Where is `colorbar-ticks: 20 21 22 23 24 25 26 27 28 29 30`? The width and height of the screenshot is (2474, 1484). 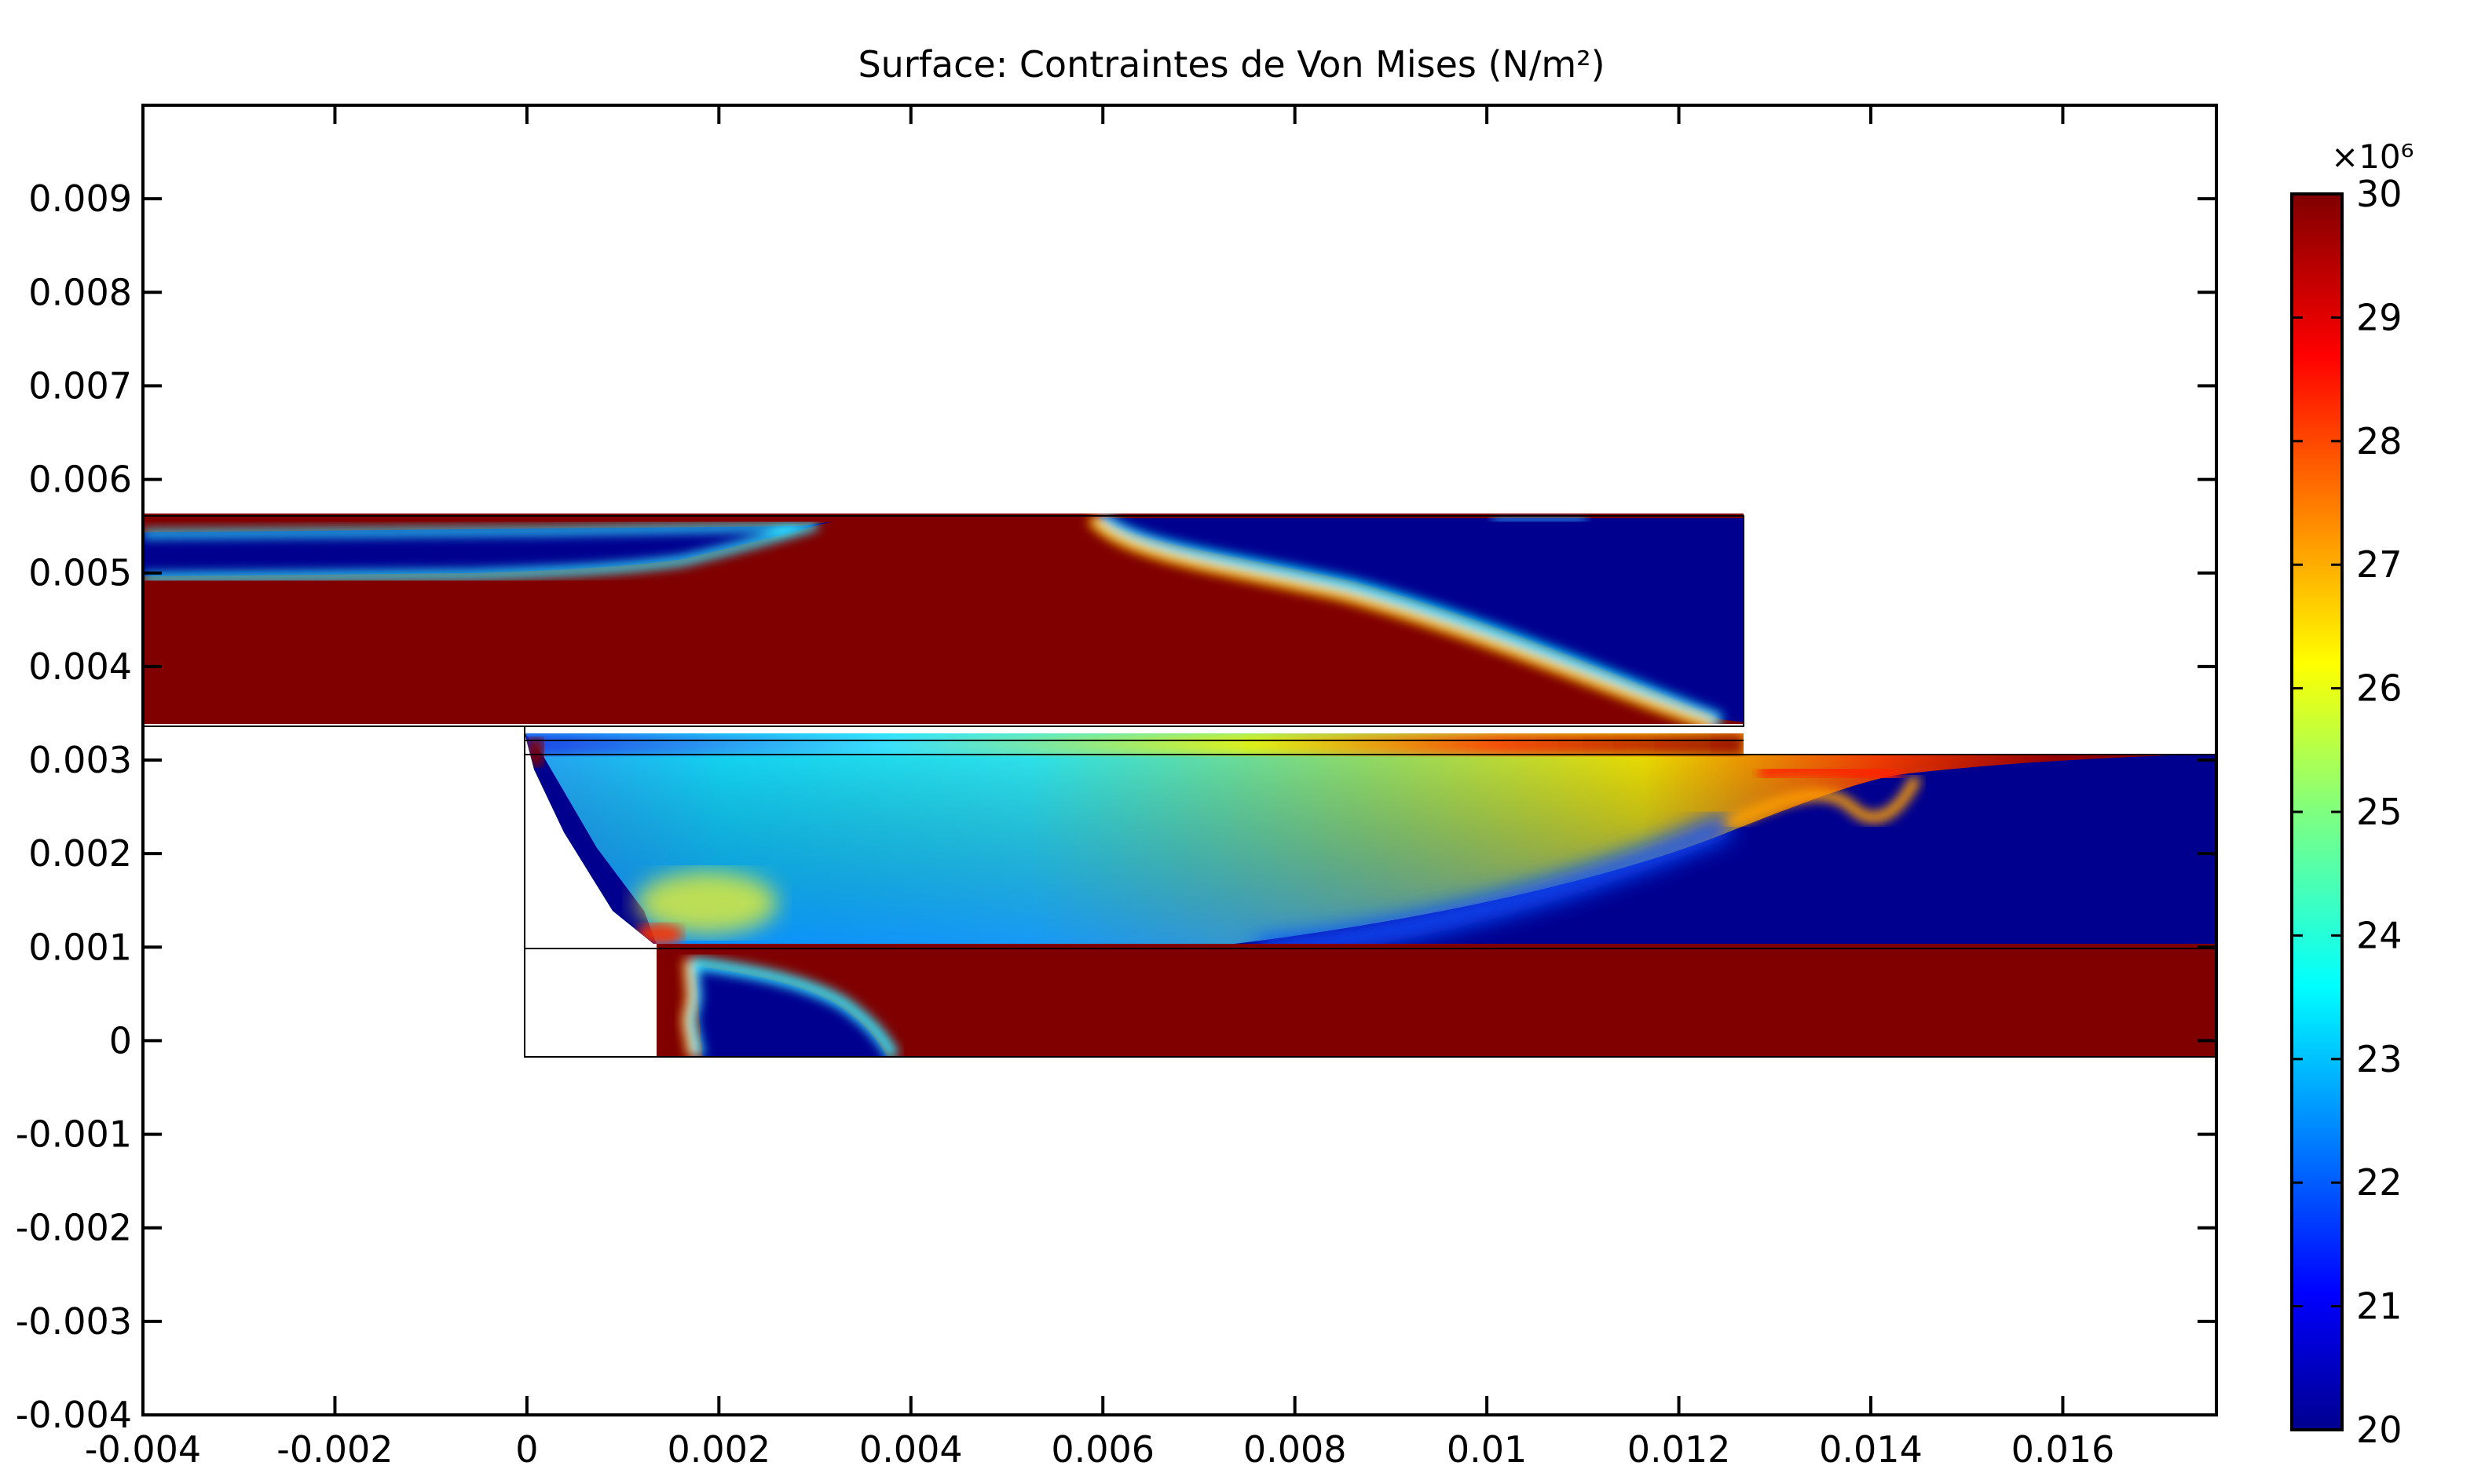
colorbar-ticks: 20 21 22 23 24 25 26 27 28 29 30 is located at coordinates (2348, 812).